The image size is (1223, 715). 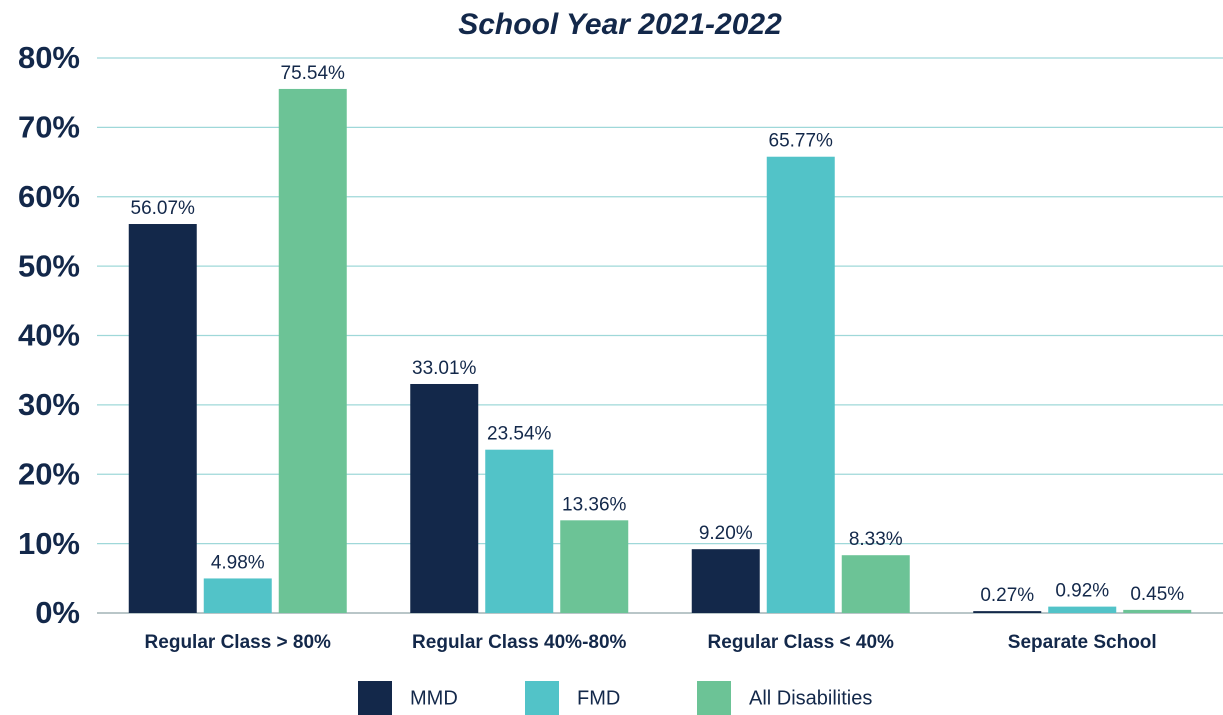 I want to click on chart-title: School Year 2021-2022, so click(x=620, y=24).